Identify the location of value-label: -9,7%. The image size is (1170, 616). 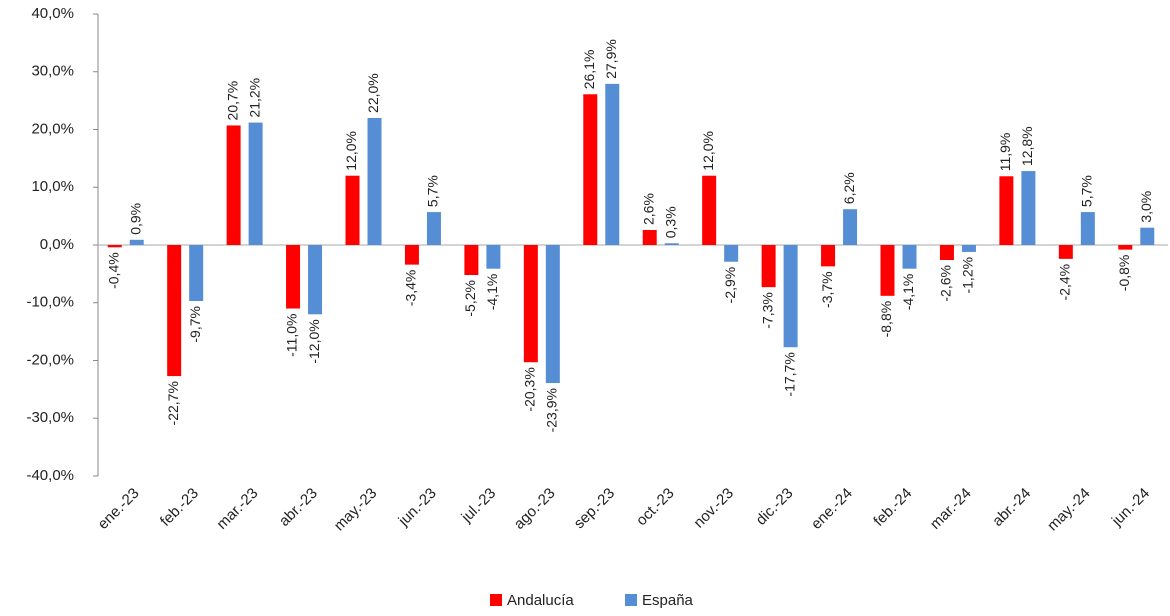
(195, 324).